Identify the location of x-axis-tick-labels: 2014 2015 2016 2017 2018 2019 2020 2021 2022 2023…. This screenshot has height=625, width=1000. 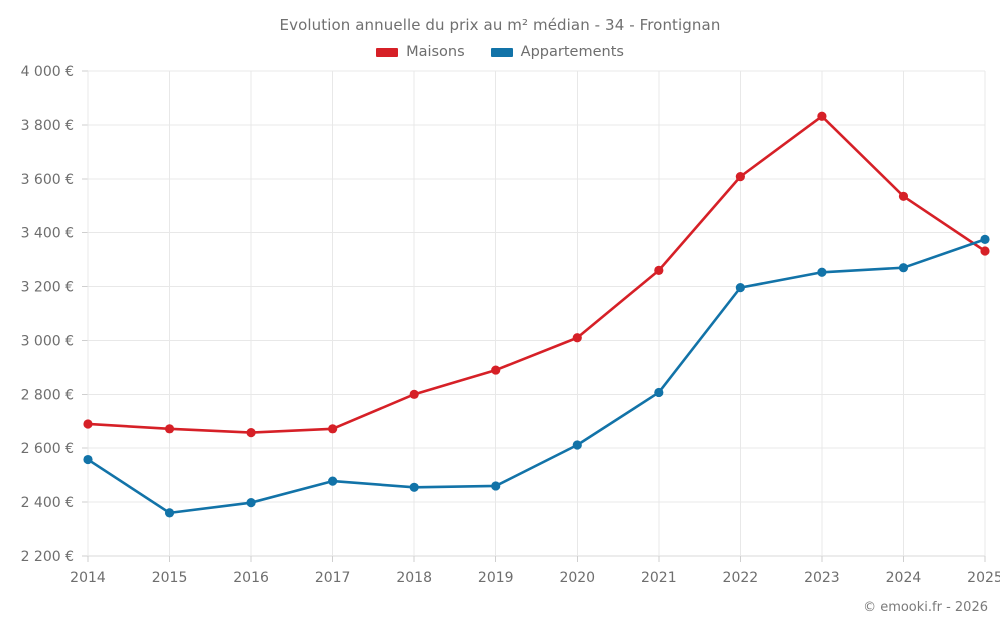
(535, 578).